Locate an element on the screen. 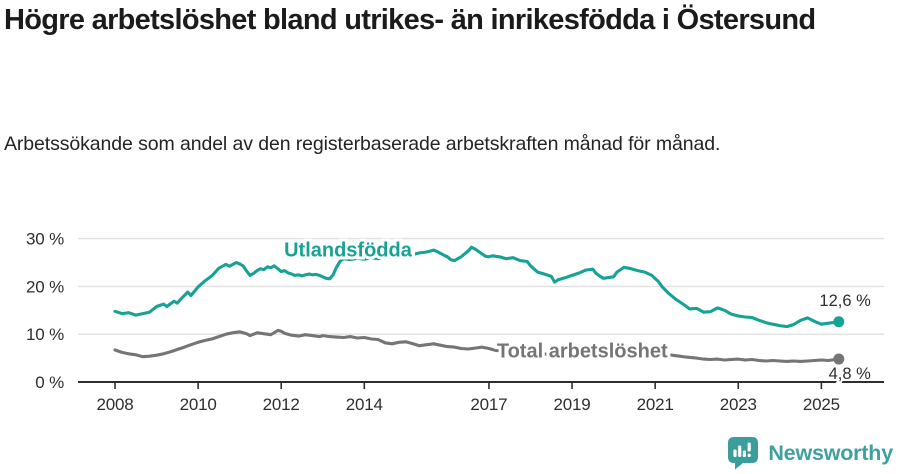  utlandsfodda-line is located at coordinates (477, 287).